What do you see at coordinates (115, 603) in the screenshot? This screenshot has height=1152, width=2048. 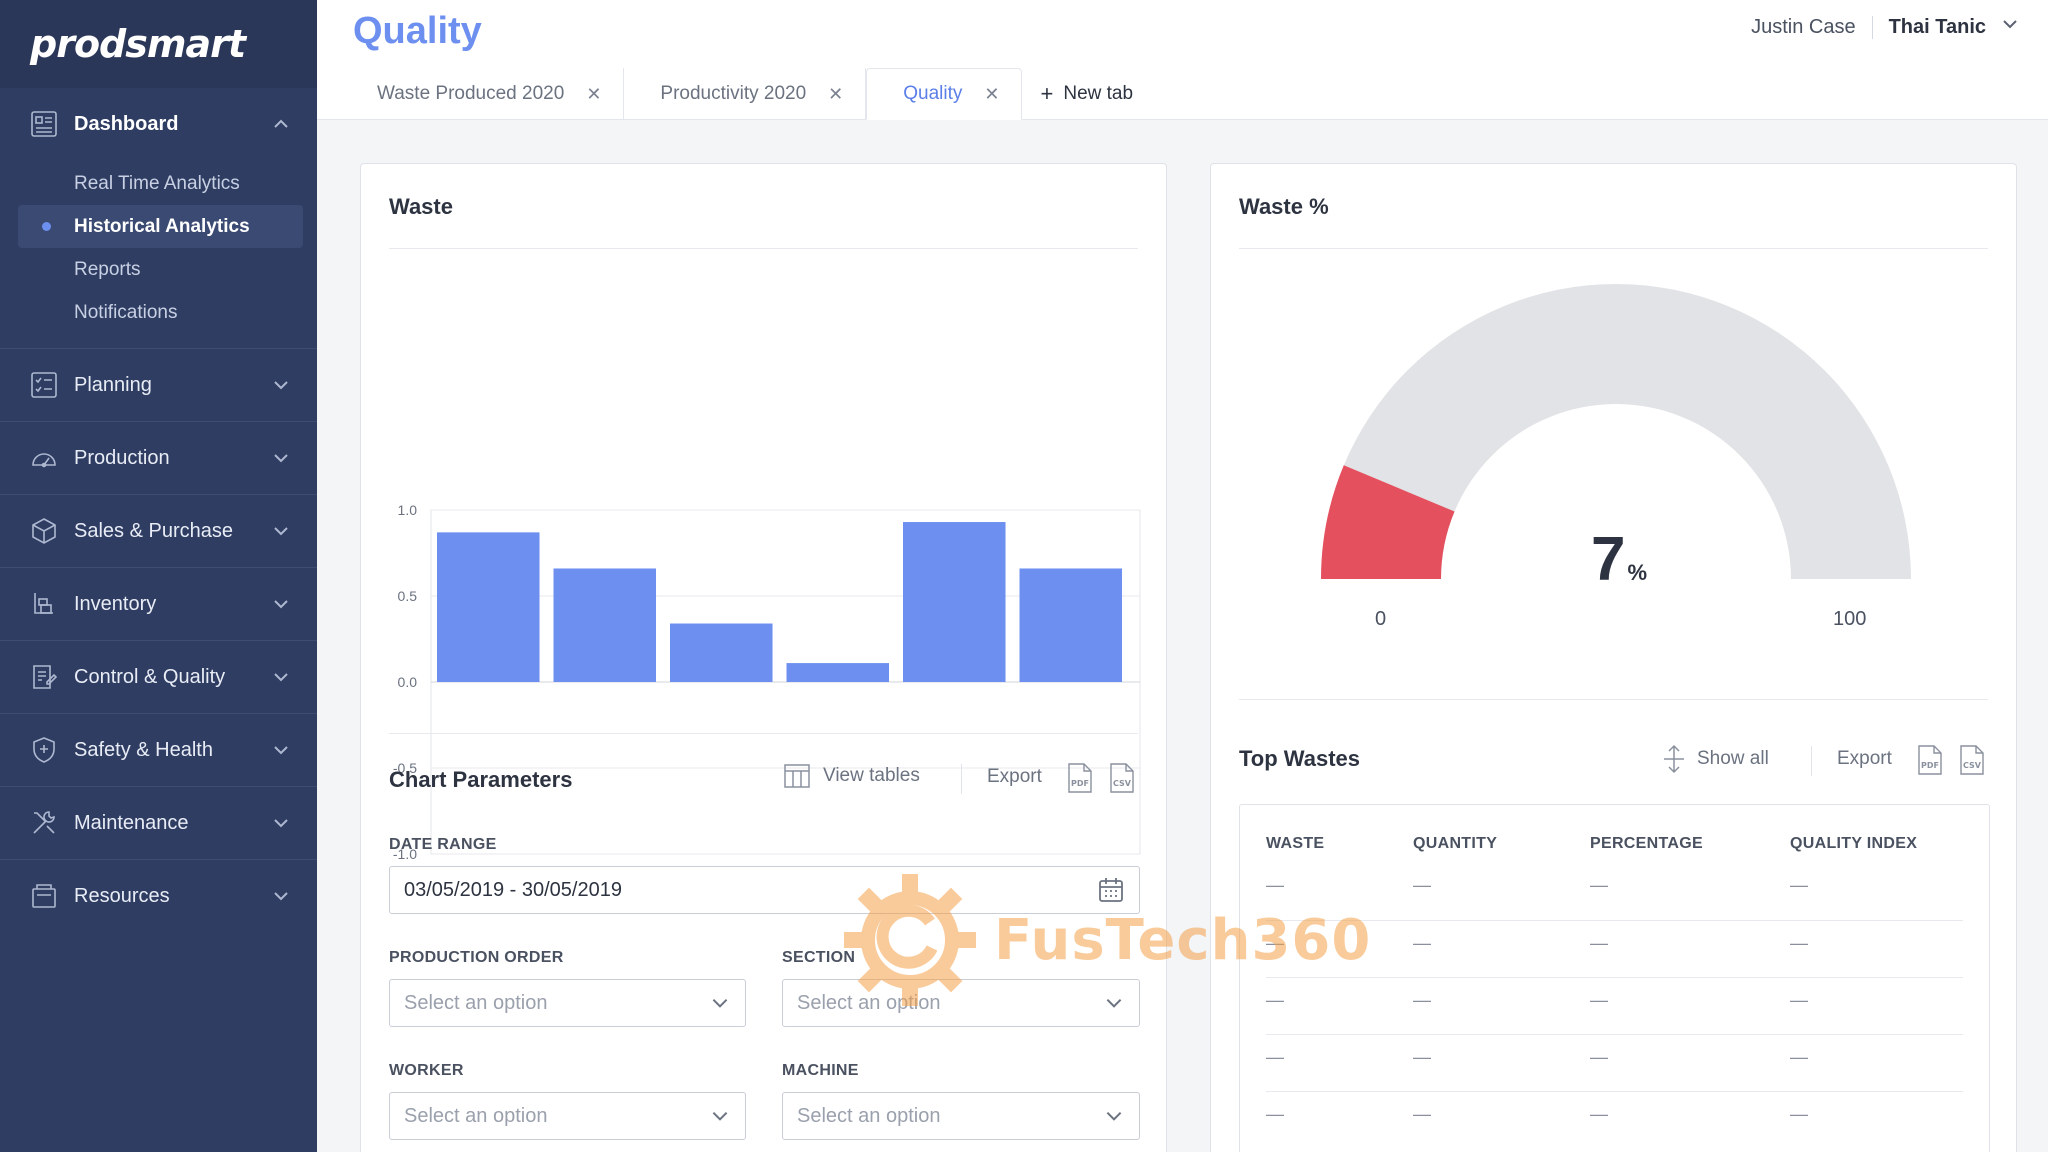 I see `nav-inventory-label: Inventory` at bounding box center [115, 603].